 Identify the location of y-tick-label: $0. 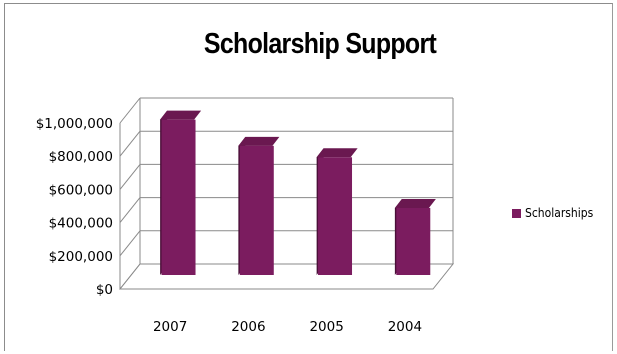
(104, 290).